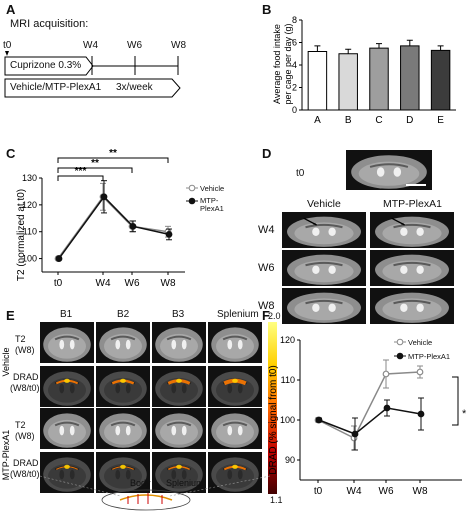  What do you see at coordinates (25, 350) in the screenshot?
I see `e-row1-t2-sub: (W8)` at bounding box center [25, 350].